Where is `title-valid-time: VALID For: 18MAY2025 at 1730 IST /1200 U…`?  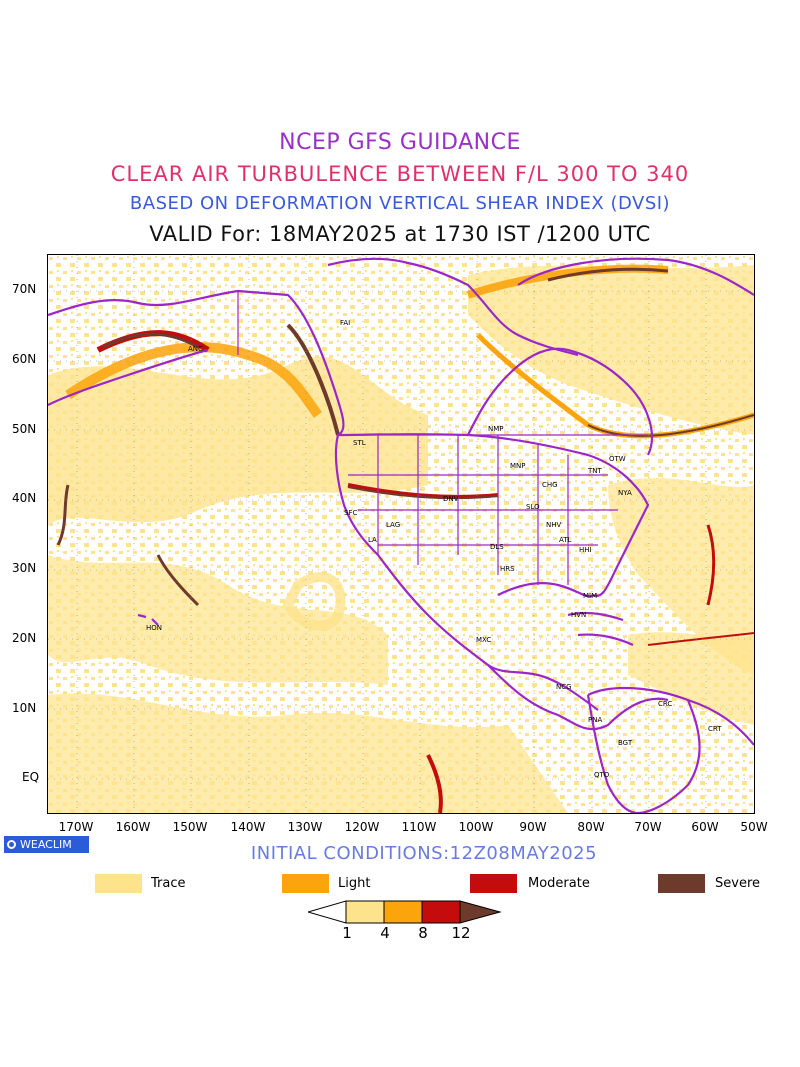
title-valid-time: VALID For: 18MAY2025 at 1730 IST /1200 U… is located at coordinates (400, 234).